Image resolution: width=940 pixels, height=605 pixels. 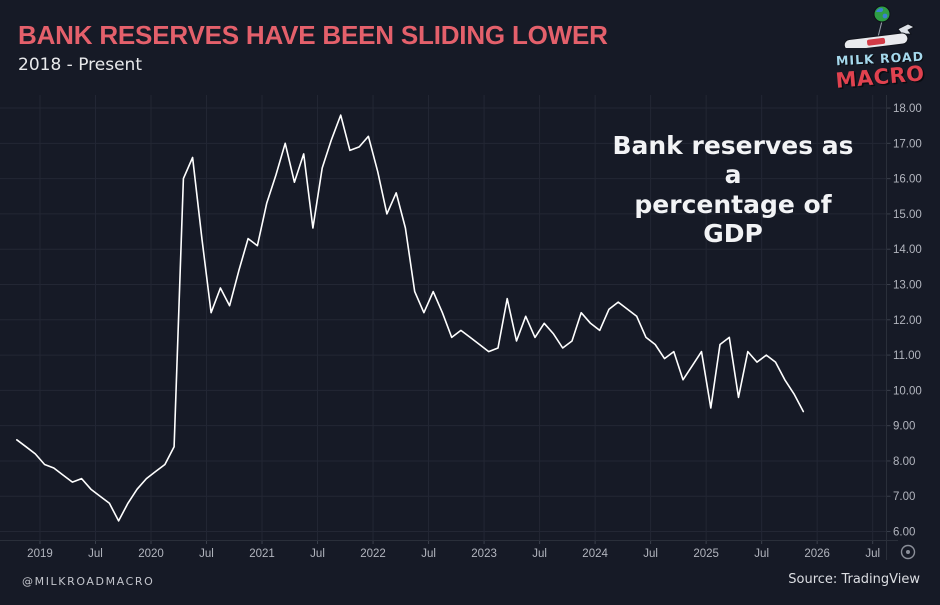 What do you see at coordinates (151, 554) in the screenshot?
I see `time-axis-label: 2020` at bounding box center [151, 554].